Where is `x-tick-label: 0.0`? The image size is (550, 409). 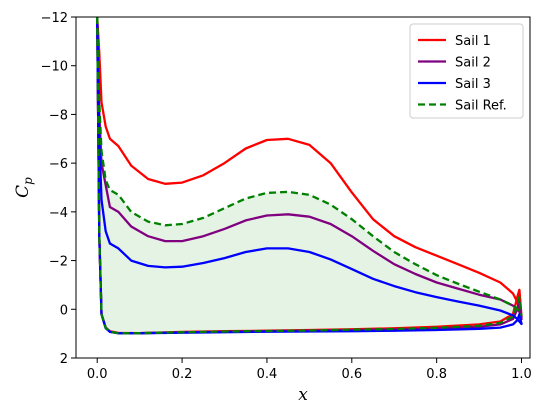
x-tick-label: 0.0 is located at coordinates (97, 374).